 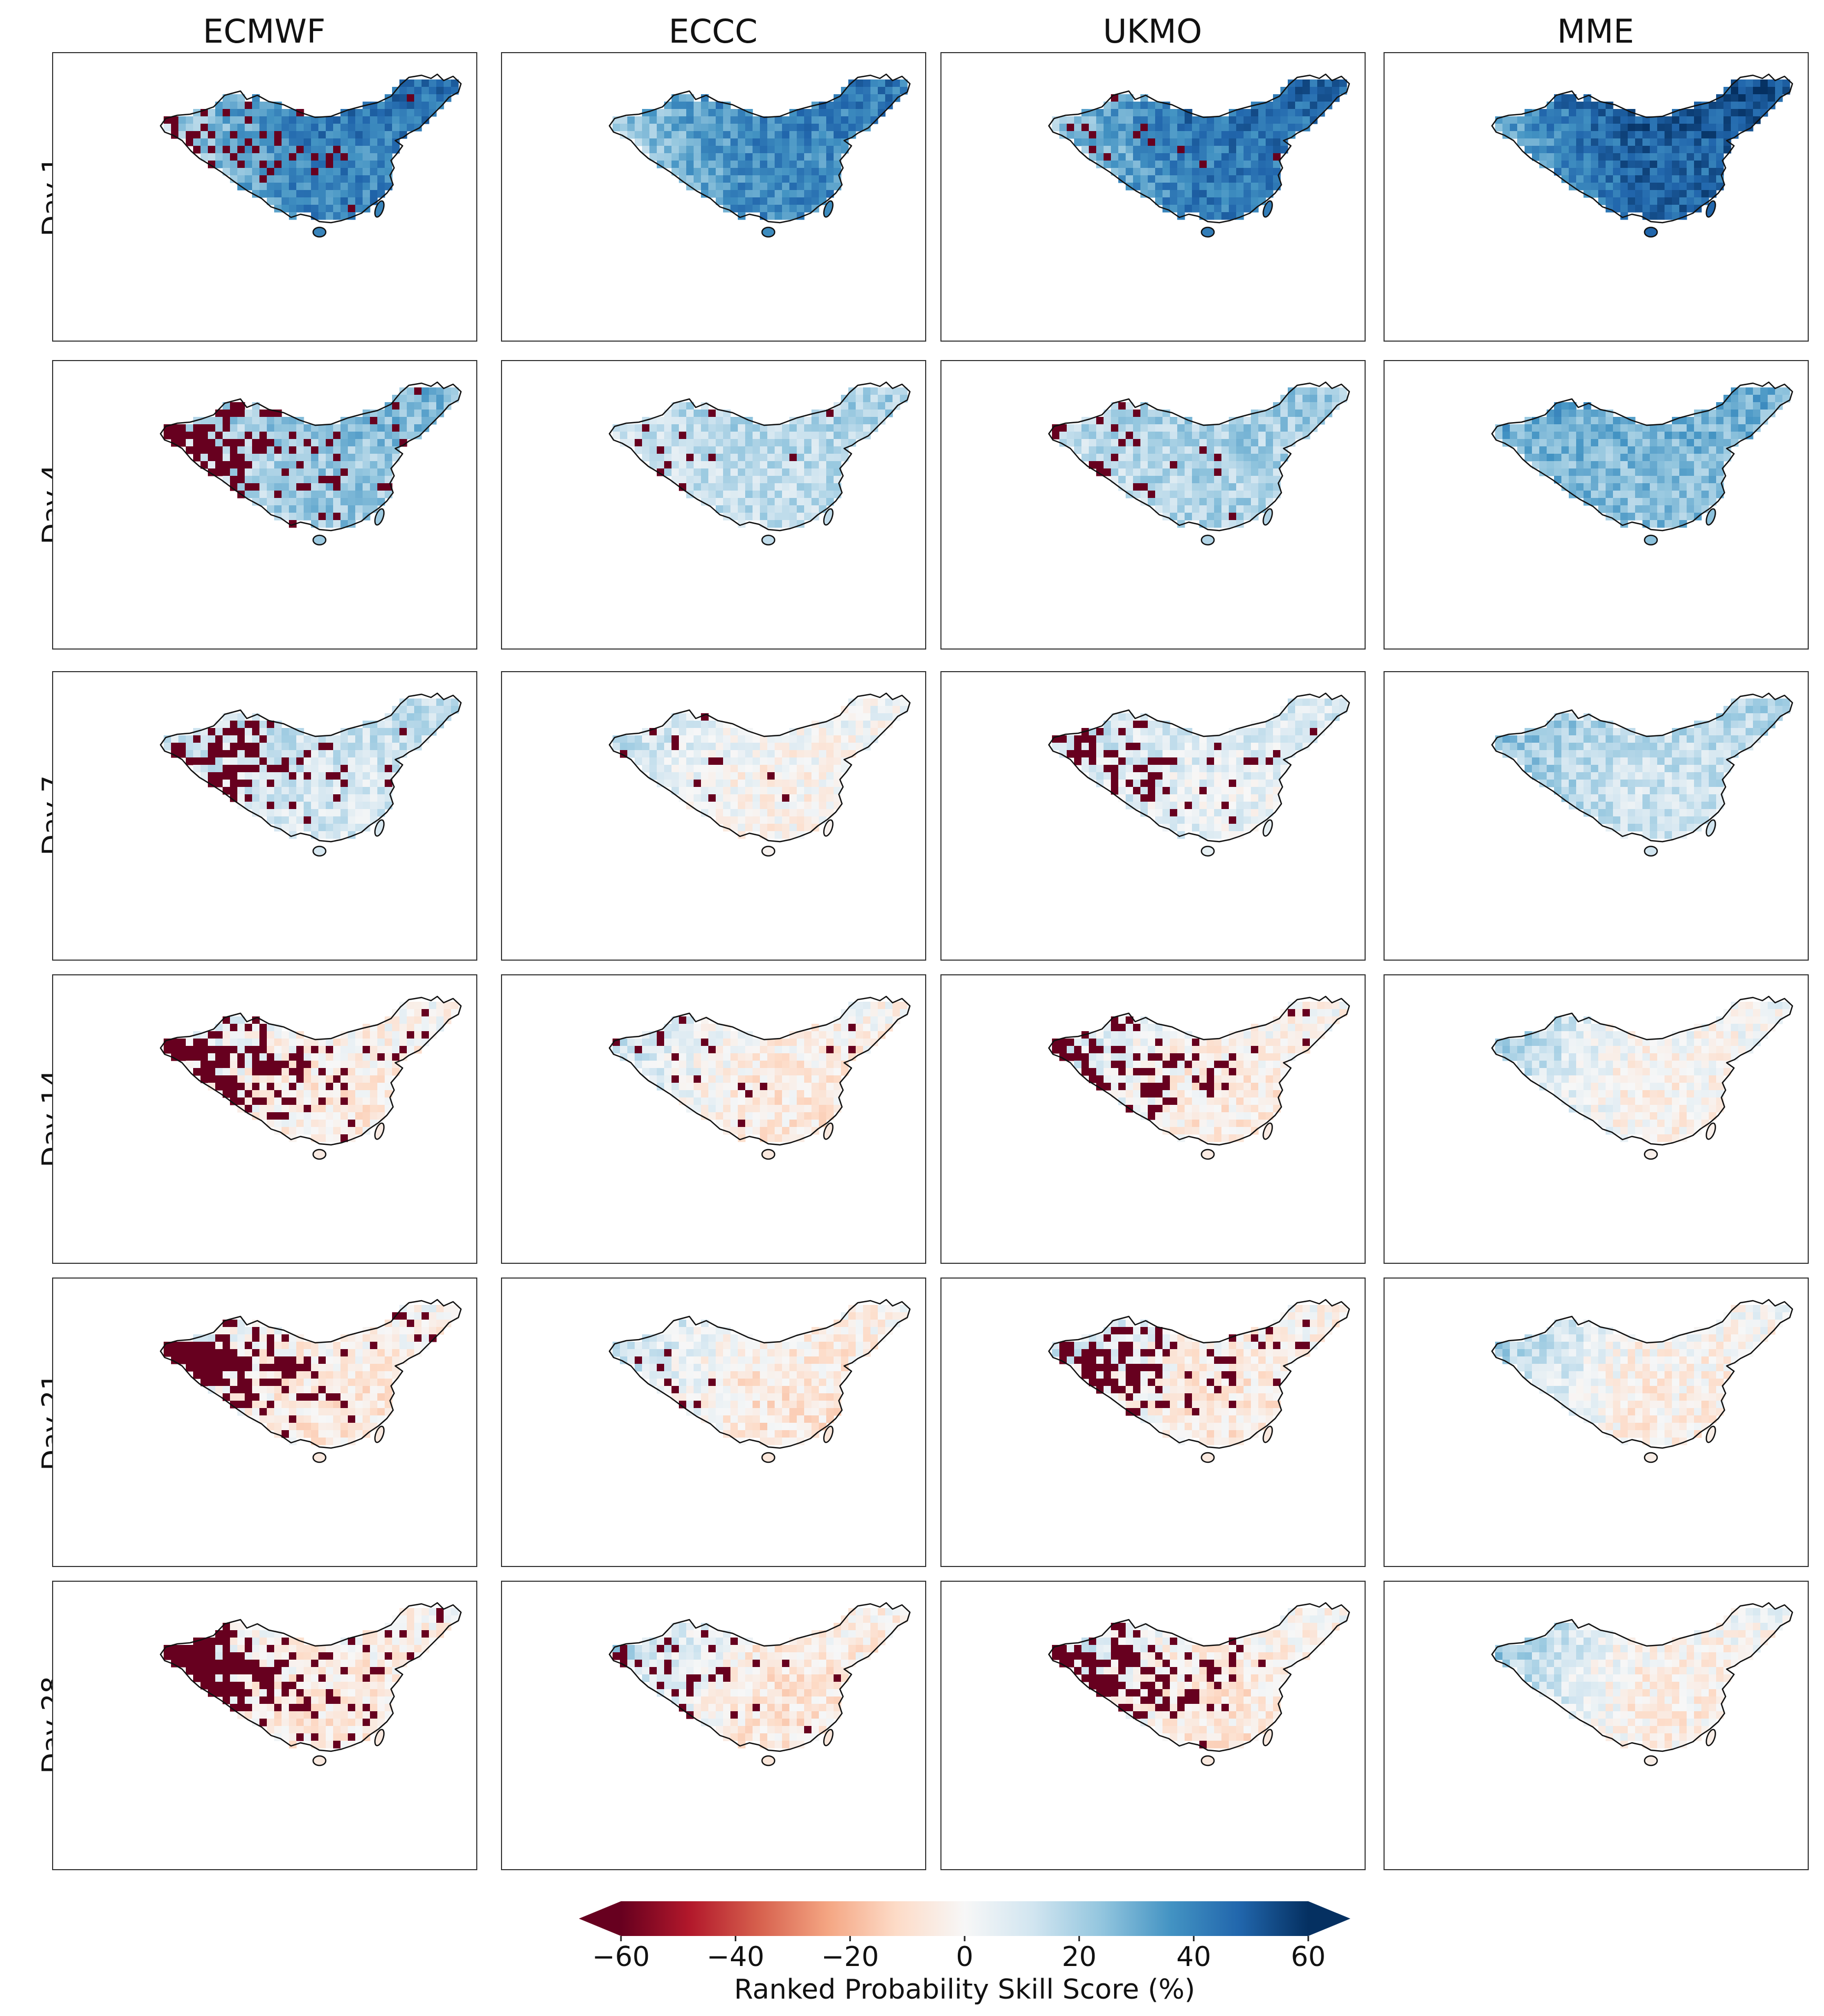 I want to click on china-outline, so click(x=759, y=456).